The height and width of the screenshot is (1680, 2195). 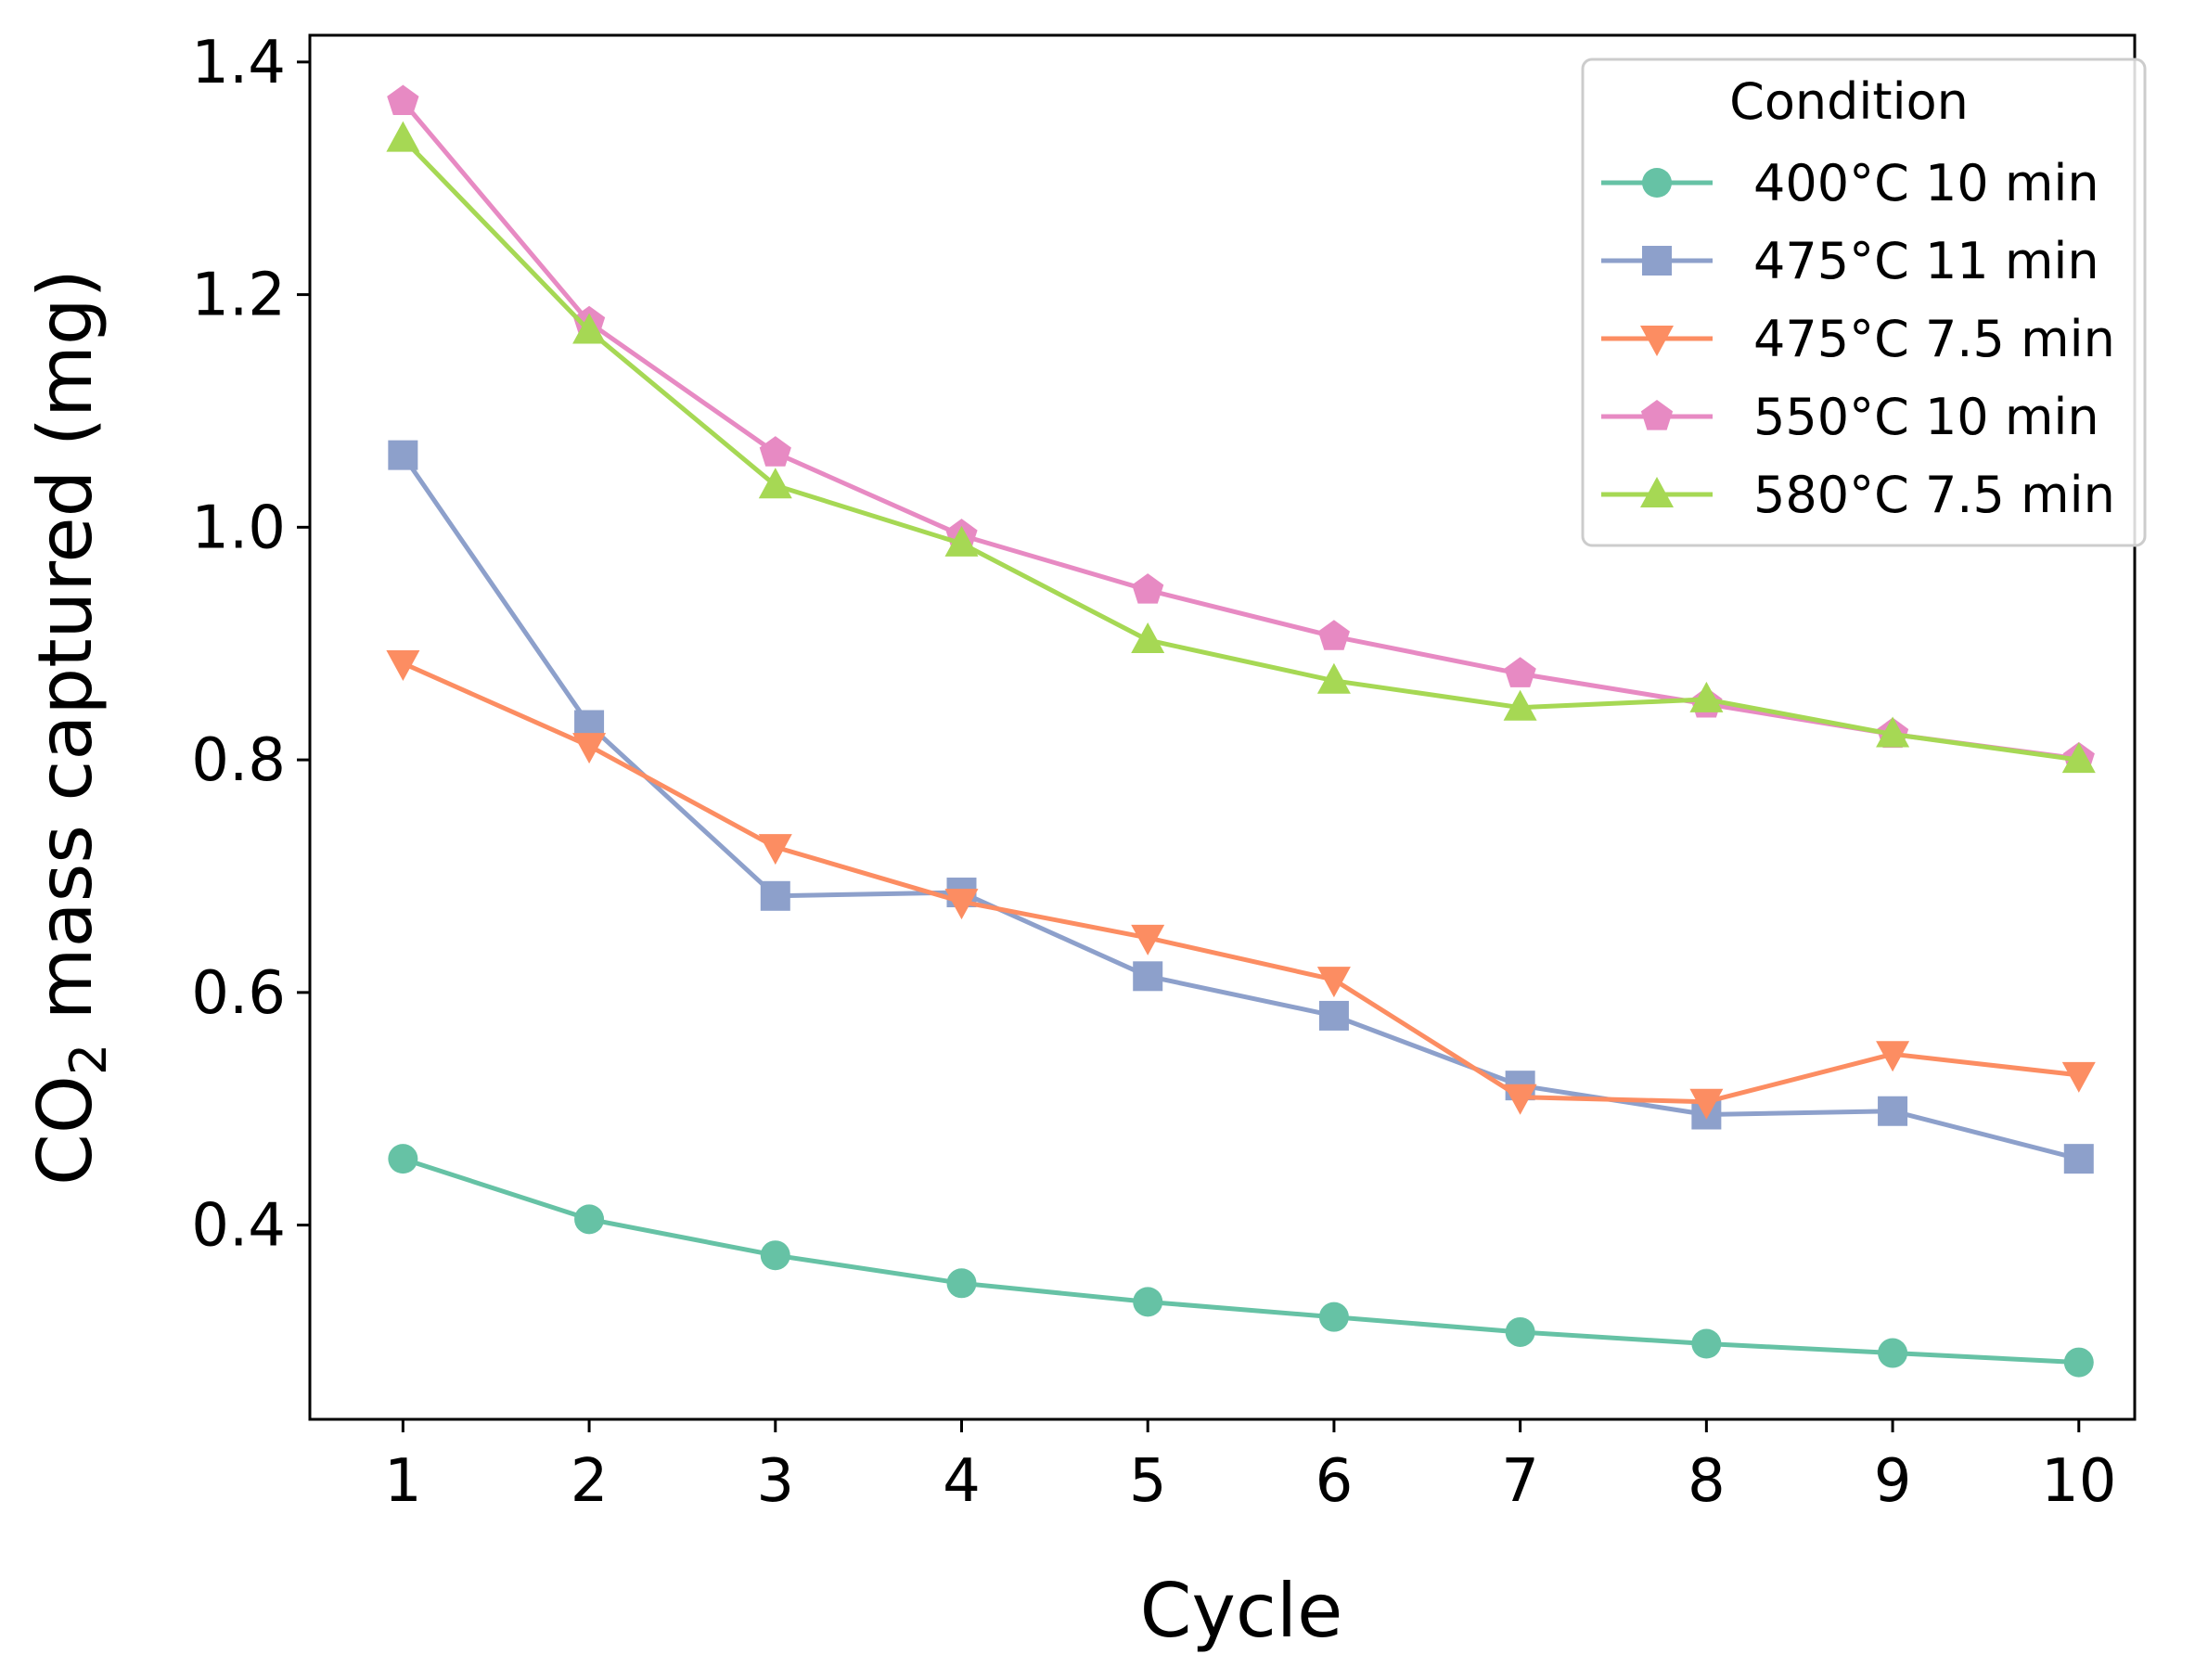 I want to click on y-tick-label: 0.6, so click(x=239, y=993).